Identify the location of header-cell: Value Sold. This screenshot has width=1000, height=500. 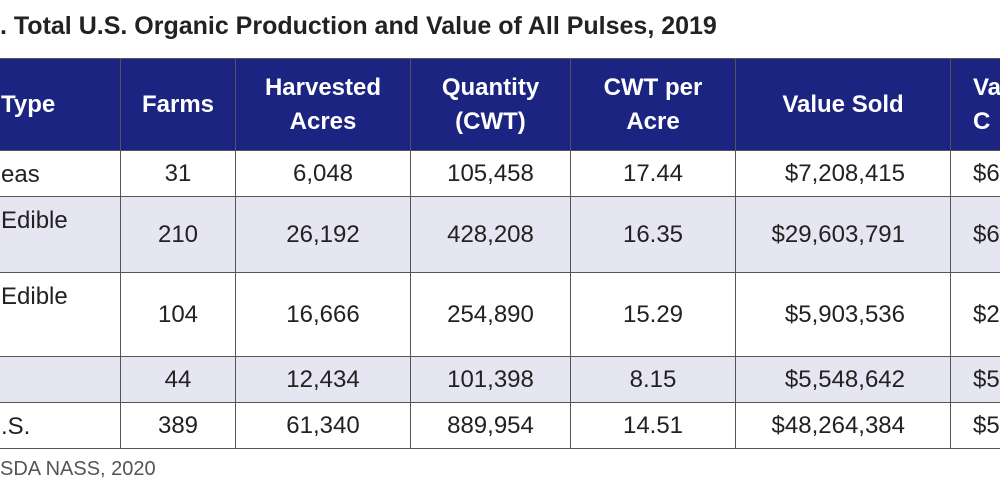
(843, 104).